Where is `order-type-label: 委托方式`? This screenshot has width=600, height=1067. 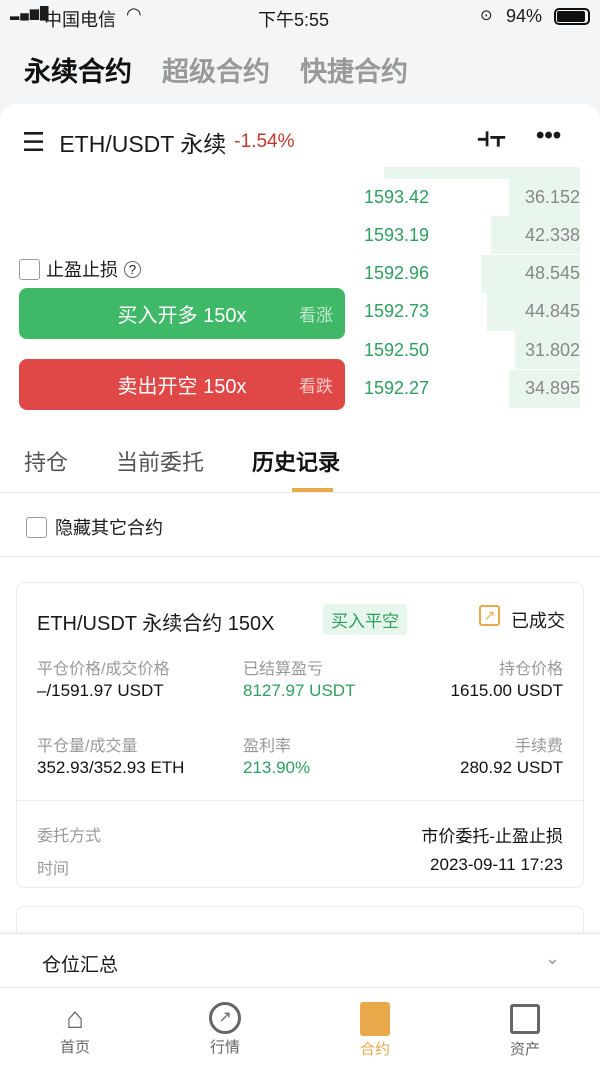
order-type-label: 委托方式 is located at coordinates (69, 836).